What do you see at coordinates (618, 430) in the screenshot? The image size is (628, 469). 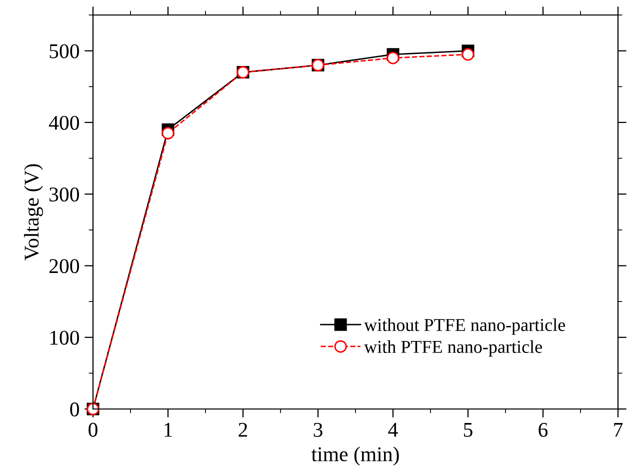 I see `x-tick-label: 7` at bounding box center [618, 430].